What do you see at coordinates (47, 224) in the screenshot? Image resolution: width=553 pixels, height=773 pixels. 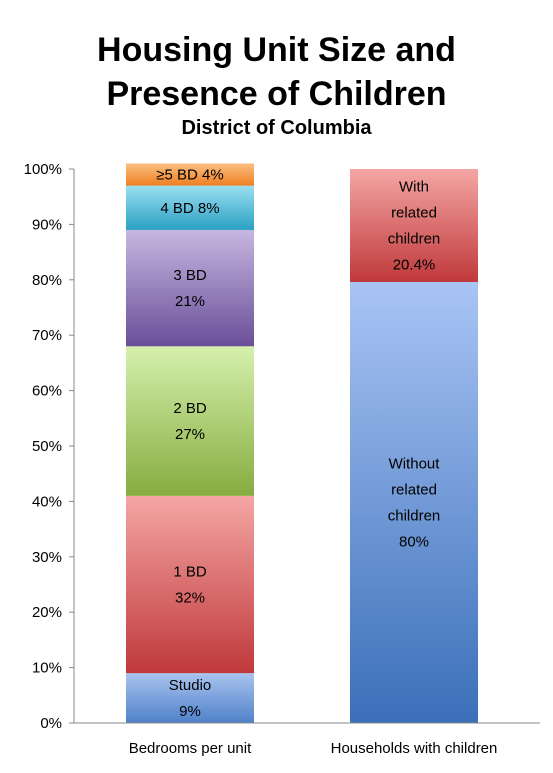 I see `y-tick-label: 90%` at bounding box center [47, 224].